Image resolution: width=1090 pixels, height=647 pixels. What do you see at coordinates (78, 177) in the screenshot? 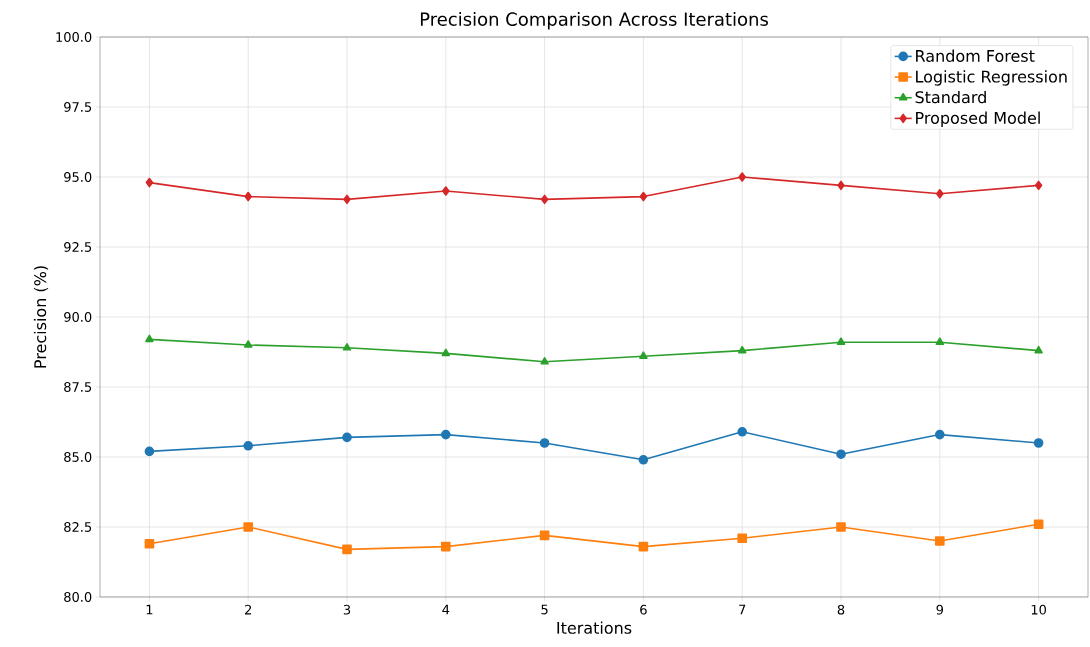
I see `y-tick-label: 95.0` at bounding box center [78, 177].